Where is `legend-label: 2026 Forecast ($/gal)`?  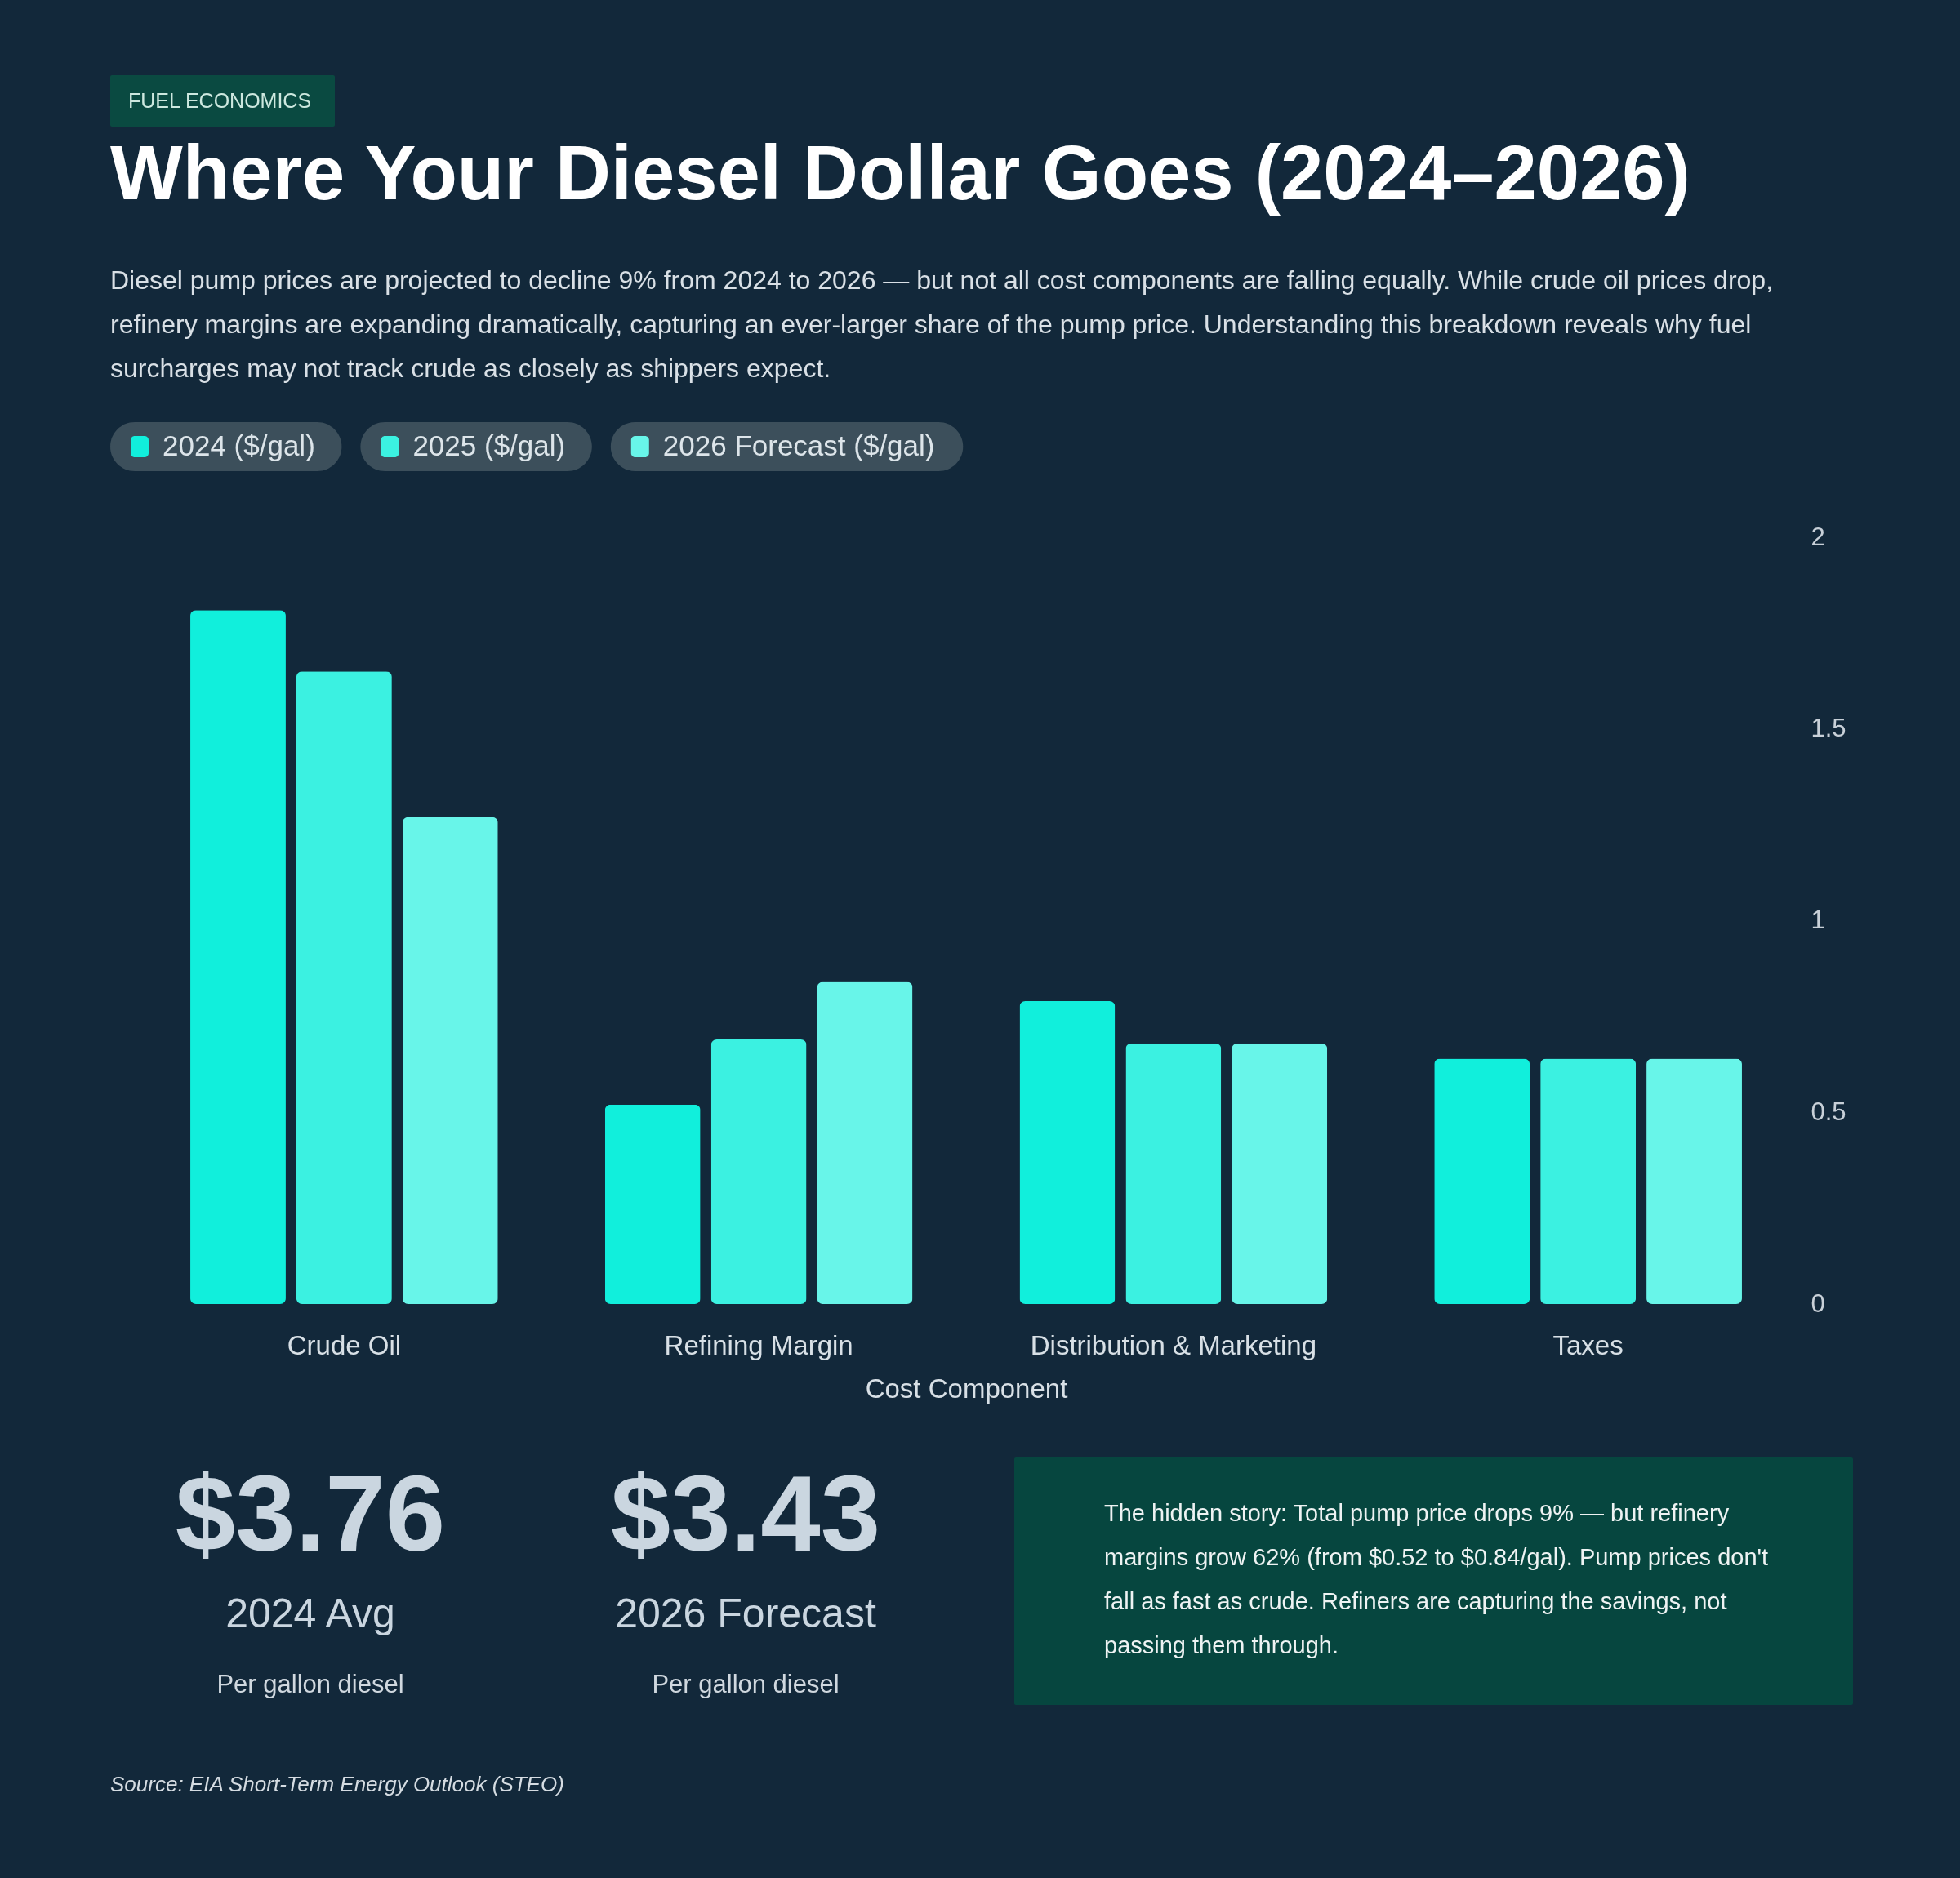 legend-label: 2026 Forecast ($/gal) is located at coordinates (798, 445).